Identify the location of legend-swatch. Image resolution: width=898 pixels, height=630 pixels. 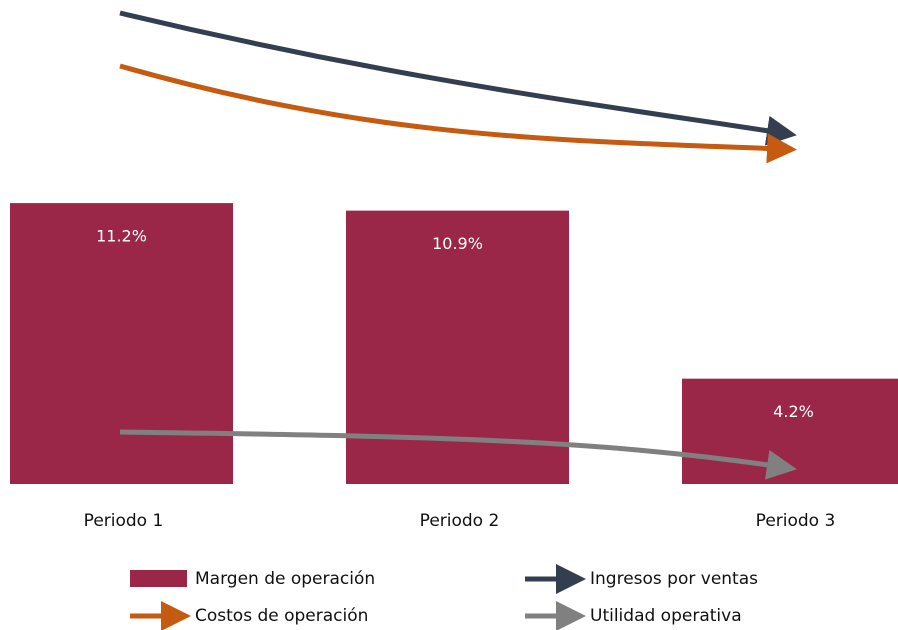
(158, 578).